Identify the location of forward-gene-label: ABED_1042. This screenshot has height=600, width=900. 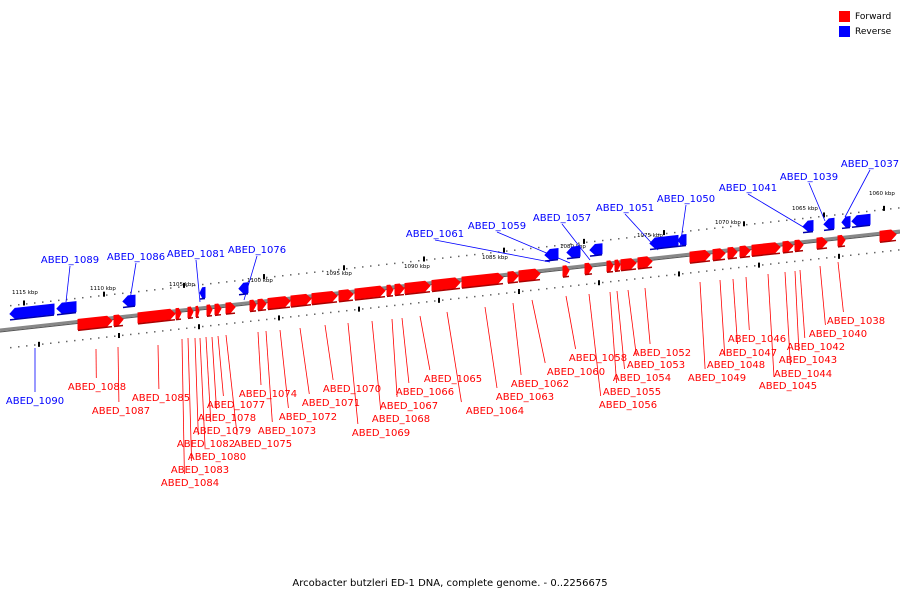
(816, 347).